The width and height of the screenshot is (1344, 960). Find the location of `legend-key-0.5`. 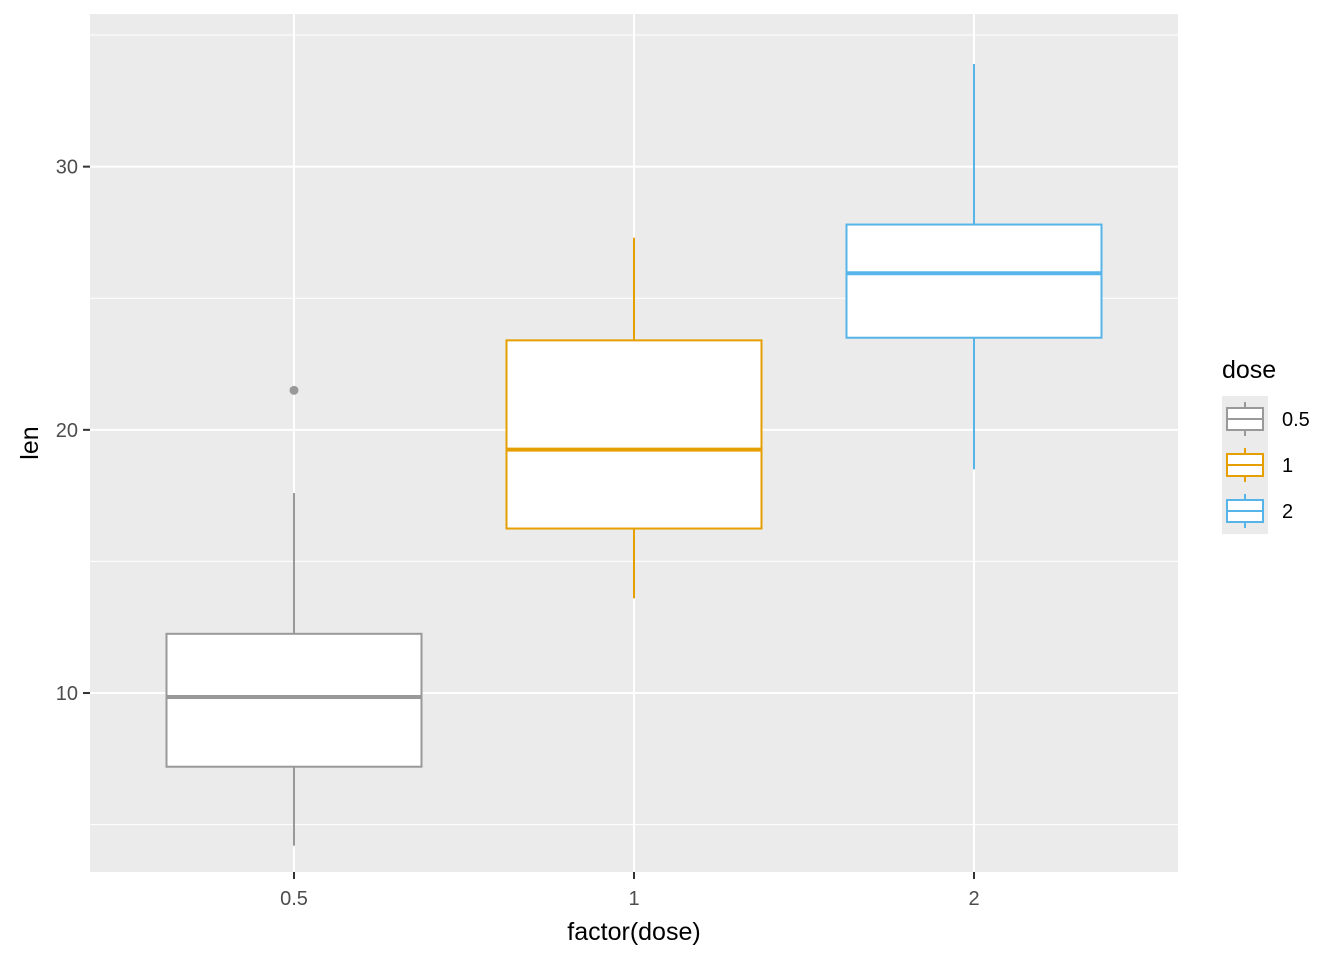

legend-key-0.5 is located at coordinates (1245, 419).